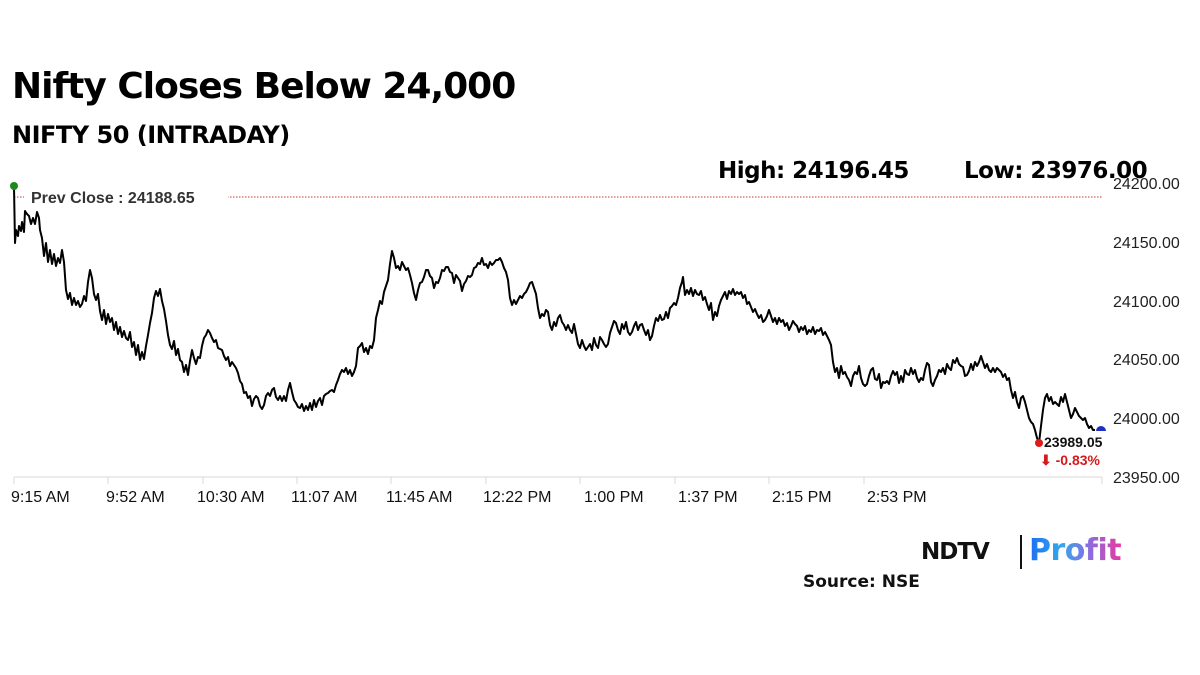 This screenshot has width=1200, height=675. I want to click on high-value: High: 24196.45, so click(813, 171).